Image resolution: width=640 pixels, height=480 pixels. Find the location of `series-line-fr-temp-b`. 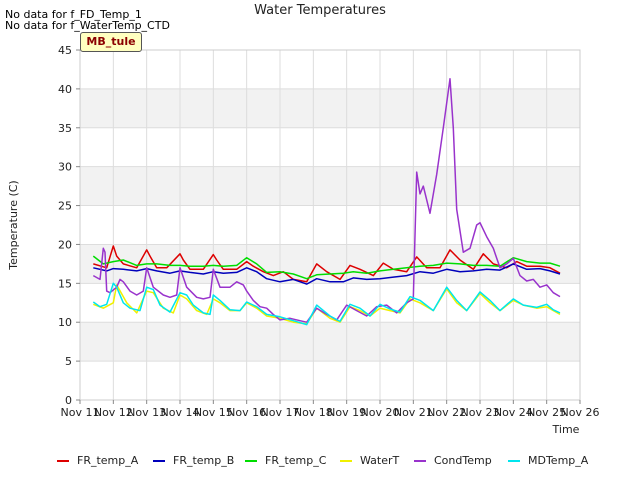

series-line-fr-temp-b is located at coordinates (327, 274).